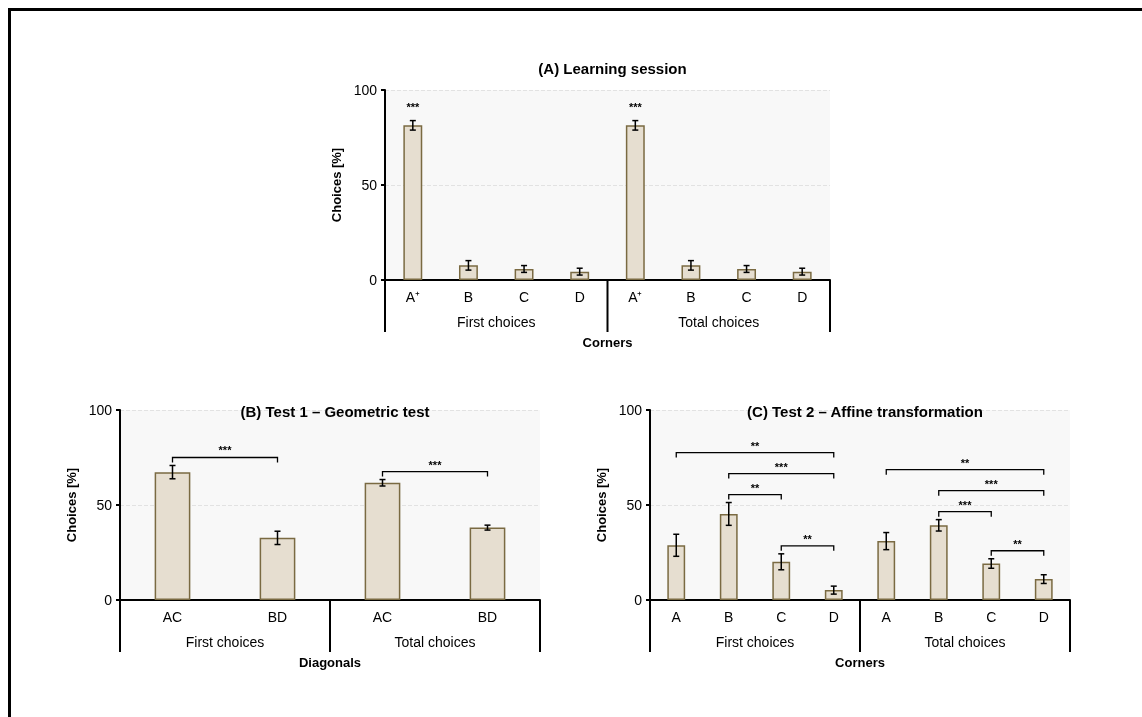  What do you see at coordinates (335, 411) in the screenshot?
I see `chart-title: (B) Test 1 – Geometric test` at bounding box center [335, 411].